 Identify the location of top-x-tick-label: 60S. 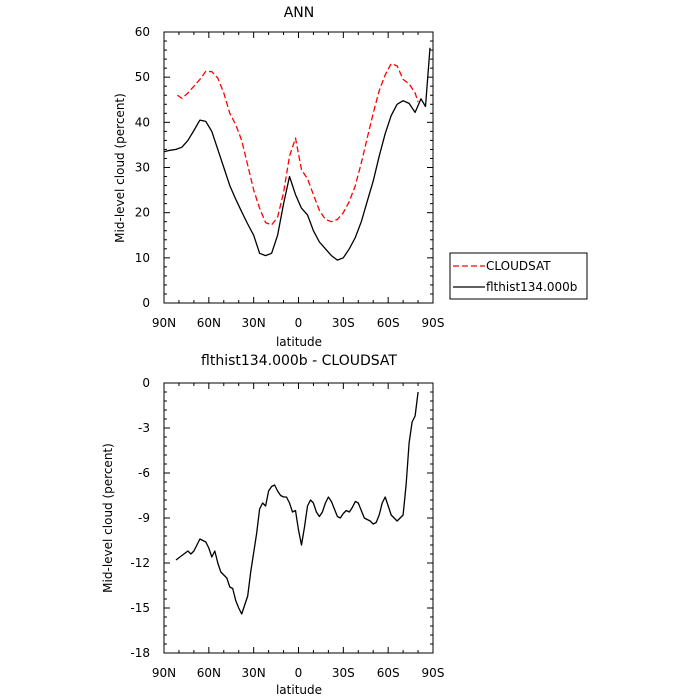
(388, 323).